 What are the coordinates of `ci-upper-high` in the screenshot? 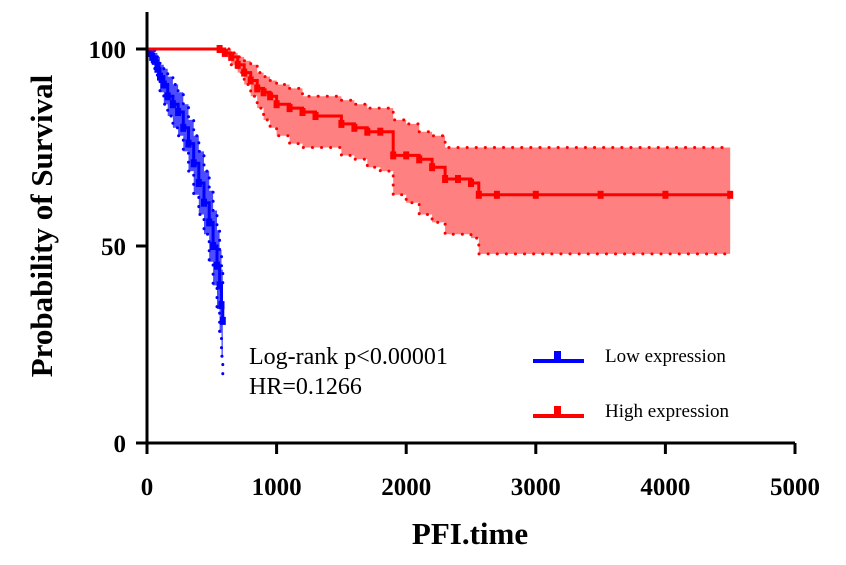 It's located at (438, 98).